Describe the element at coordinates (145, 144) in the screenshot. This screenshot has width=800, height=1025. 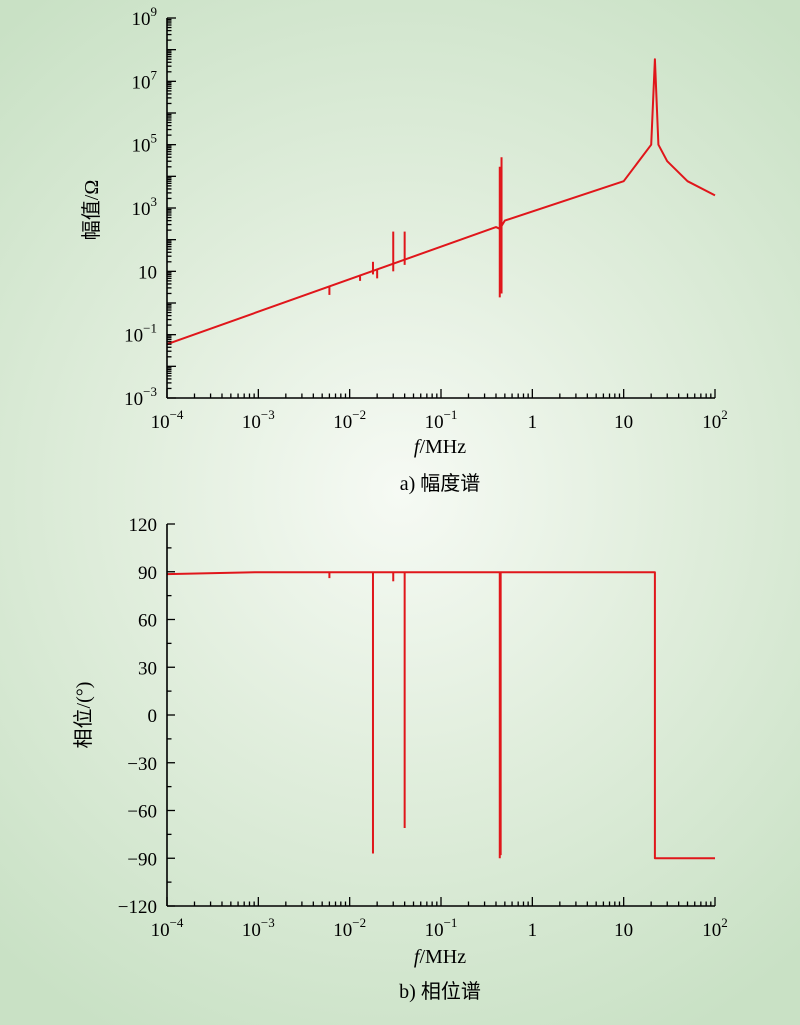
I see `amplitude-y-tick-label: 10⁵` at that location.